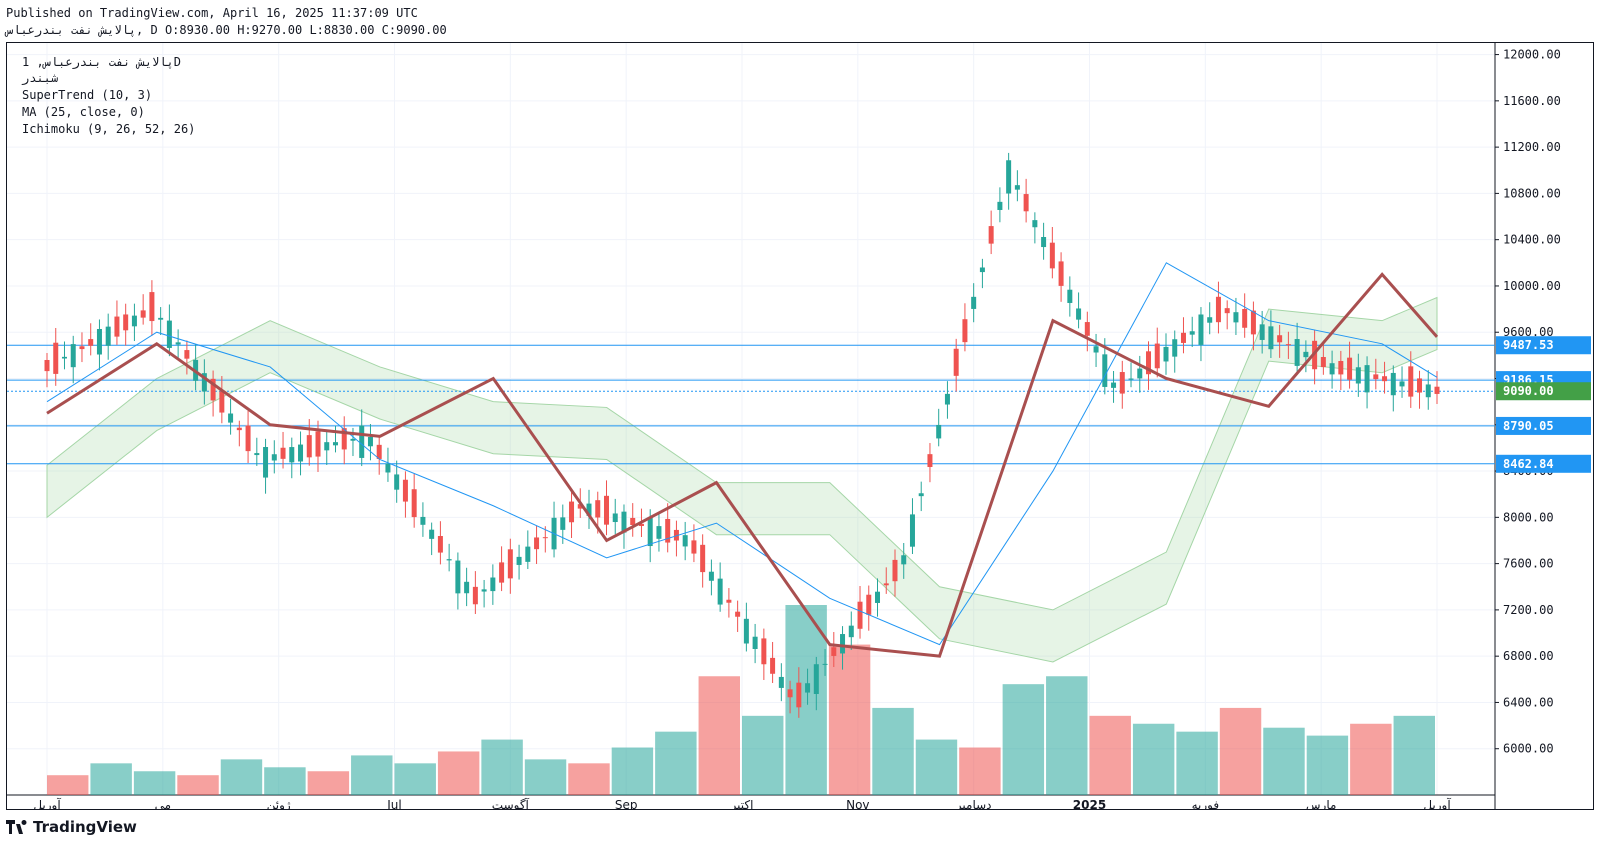  What do you see at coordinates (71, 827) in the screenshot?
I see `tradingview-brand: TradingView` at bounding box center [71, 827].